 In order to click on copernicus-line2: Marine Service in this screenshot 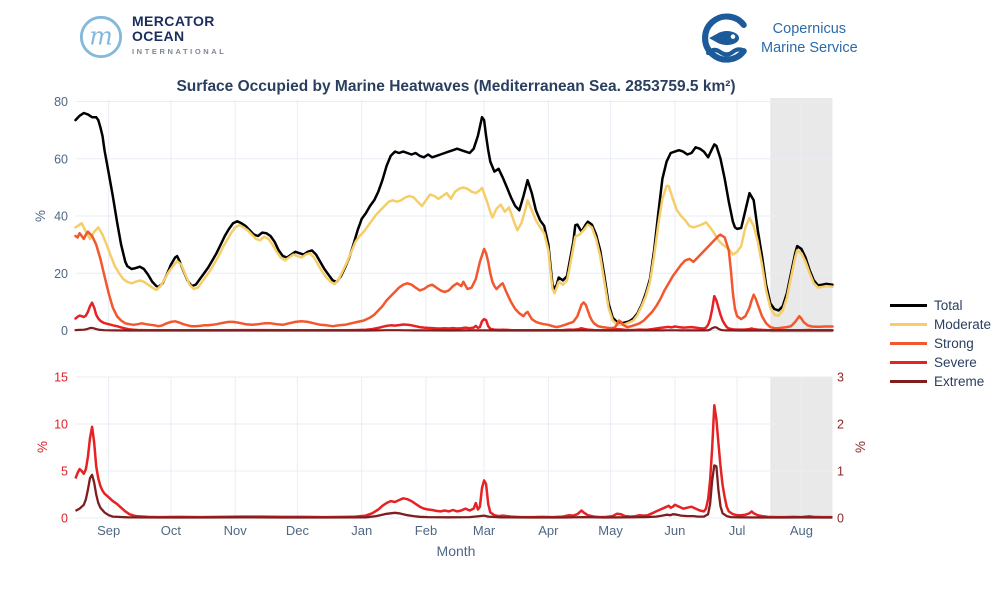, I will do `click(809, 48)`.